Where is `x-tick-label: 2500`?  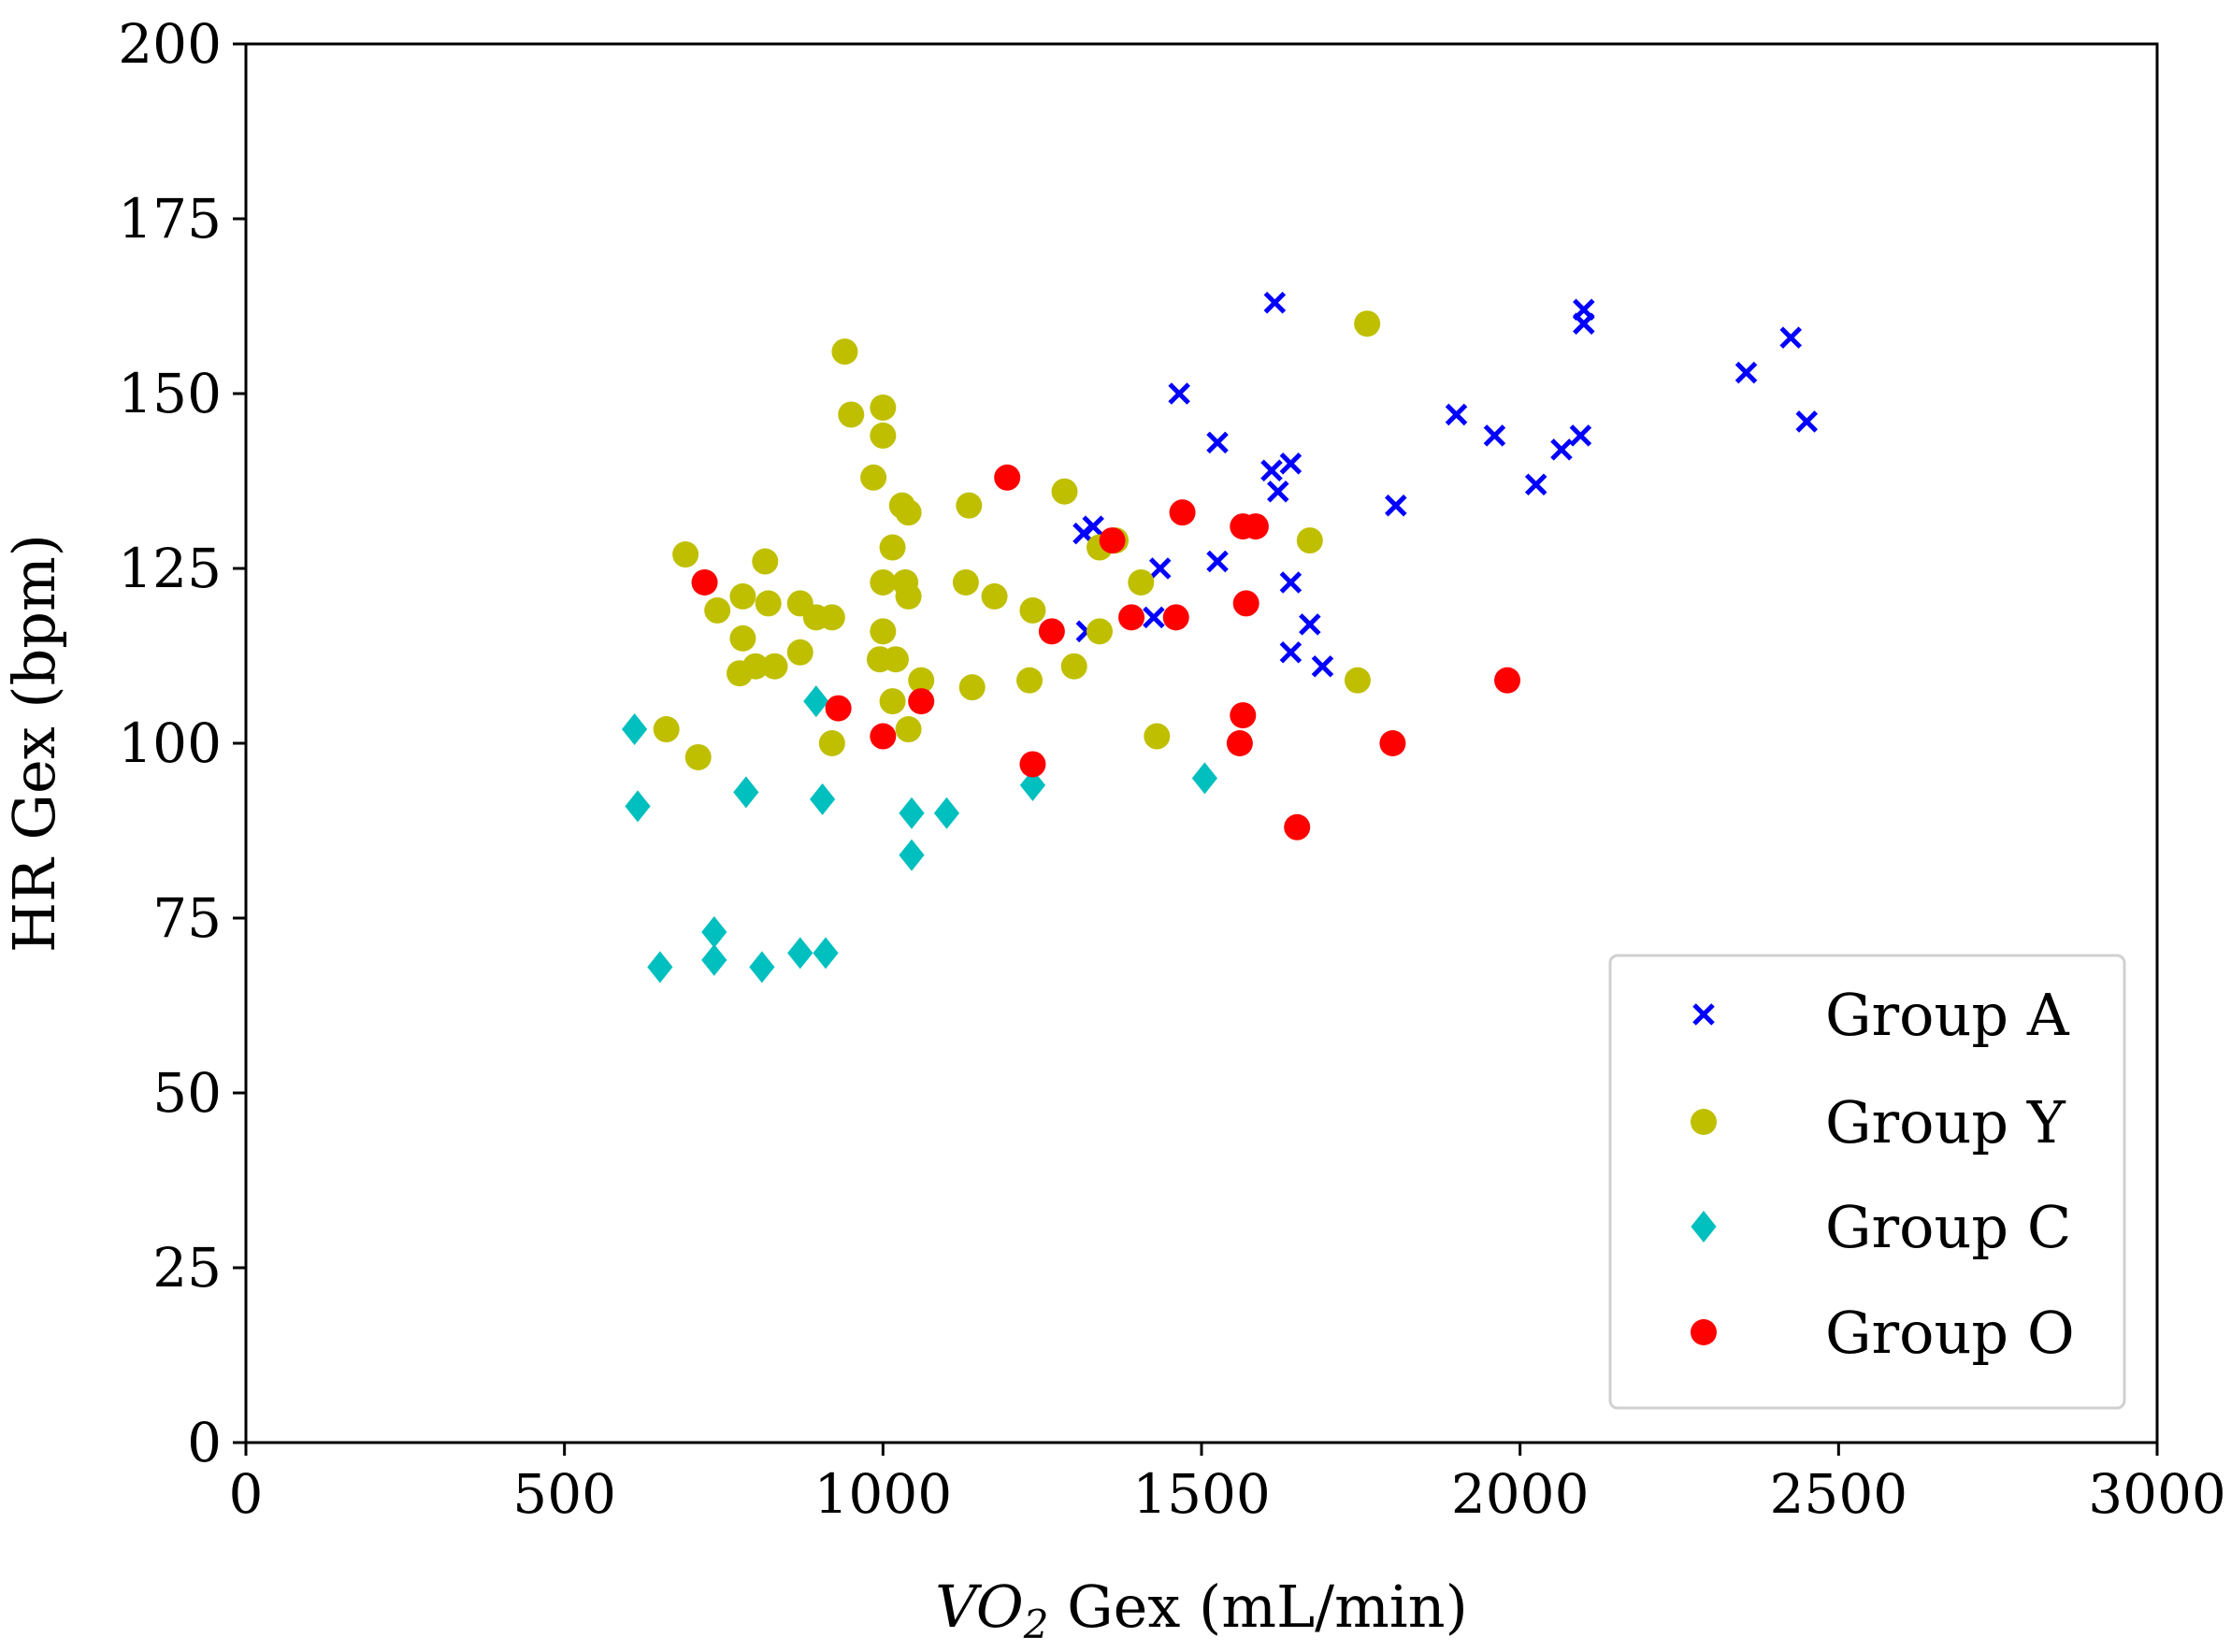
x-tick-label: 2500 is located at coordinates (1839, 1494).